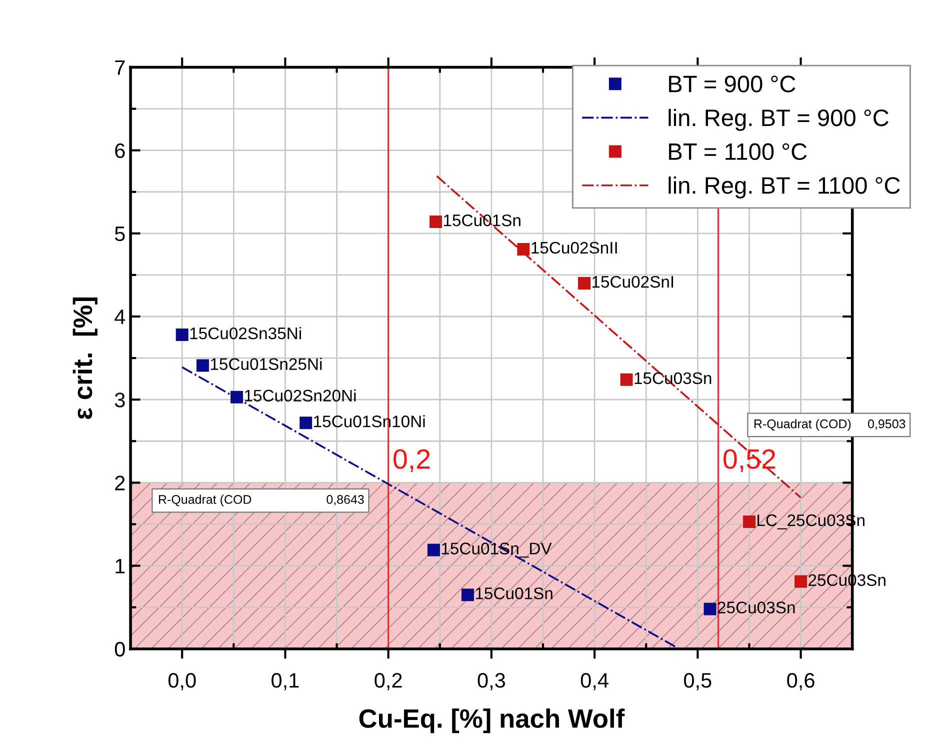 The height and width of the screenshot is (739, 946). Describe the element at coordinates (120, 67) in the screenshot. I see `y-tick-label: 7` at that location.